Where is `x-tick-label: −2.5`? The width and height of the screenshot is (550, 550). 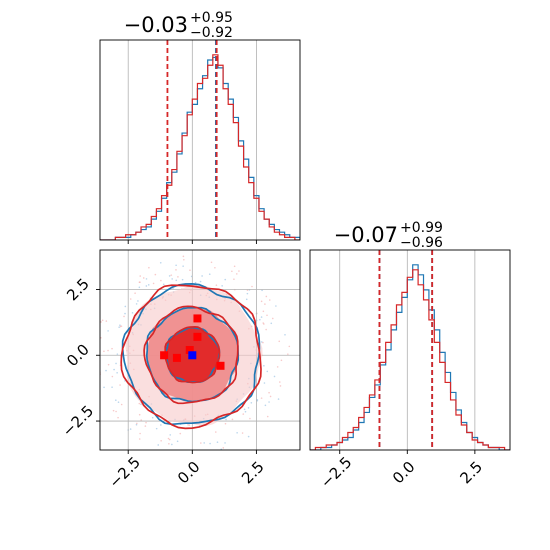
x-tick-label: −2.5 is located at coordinates (336, 472).